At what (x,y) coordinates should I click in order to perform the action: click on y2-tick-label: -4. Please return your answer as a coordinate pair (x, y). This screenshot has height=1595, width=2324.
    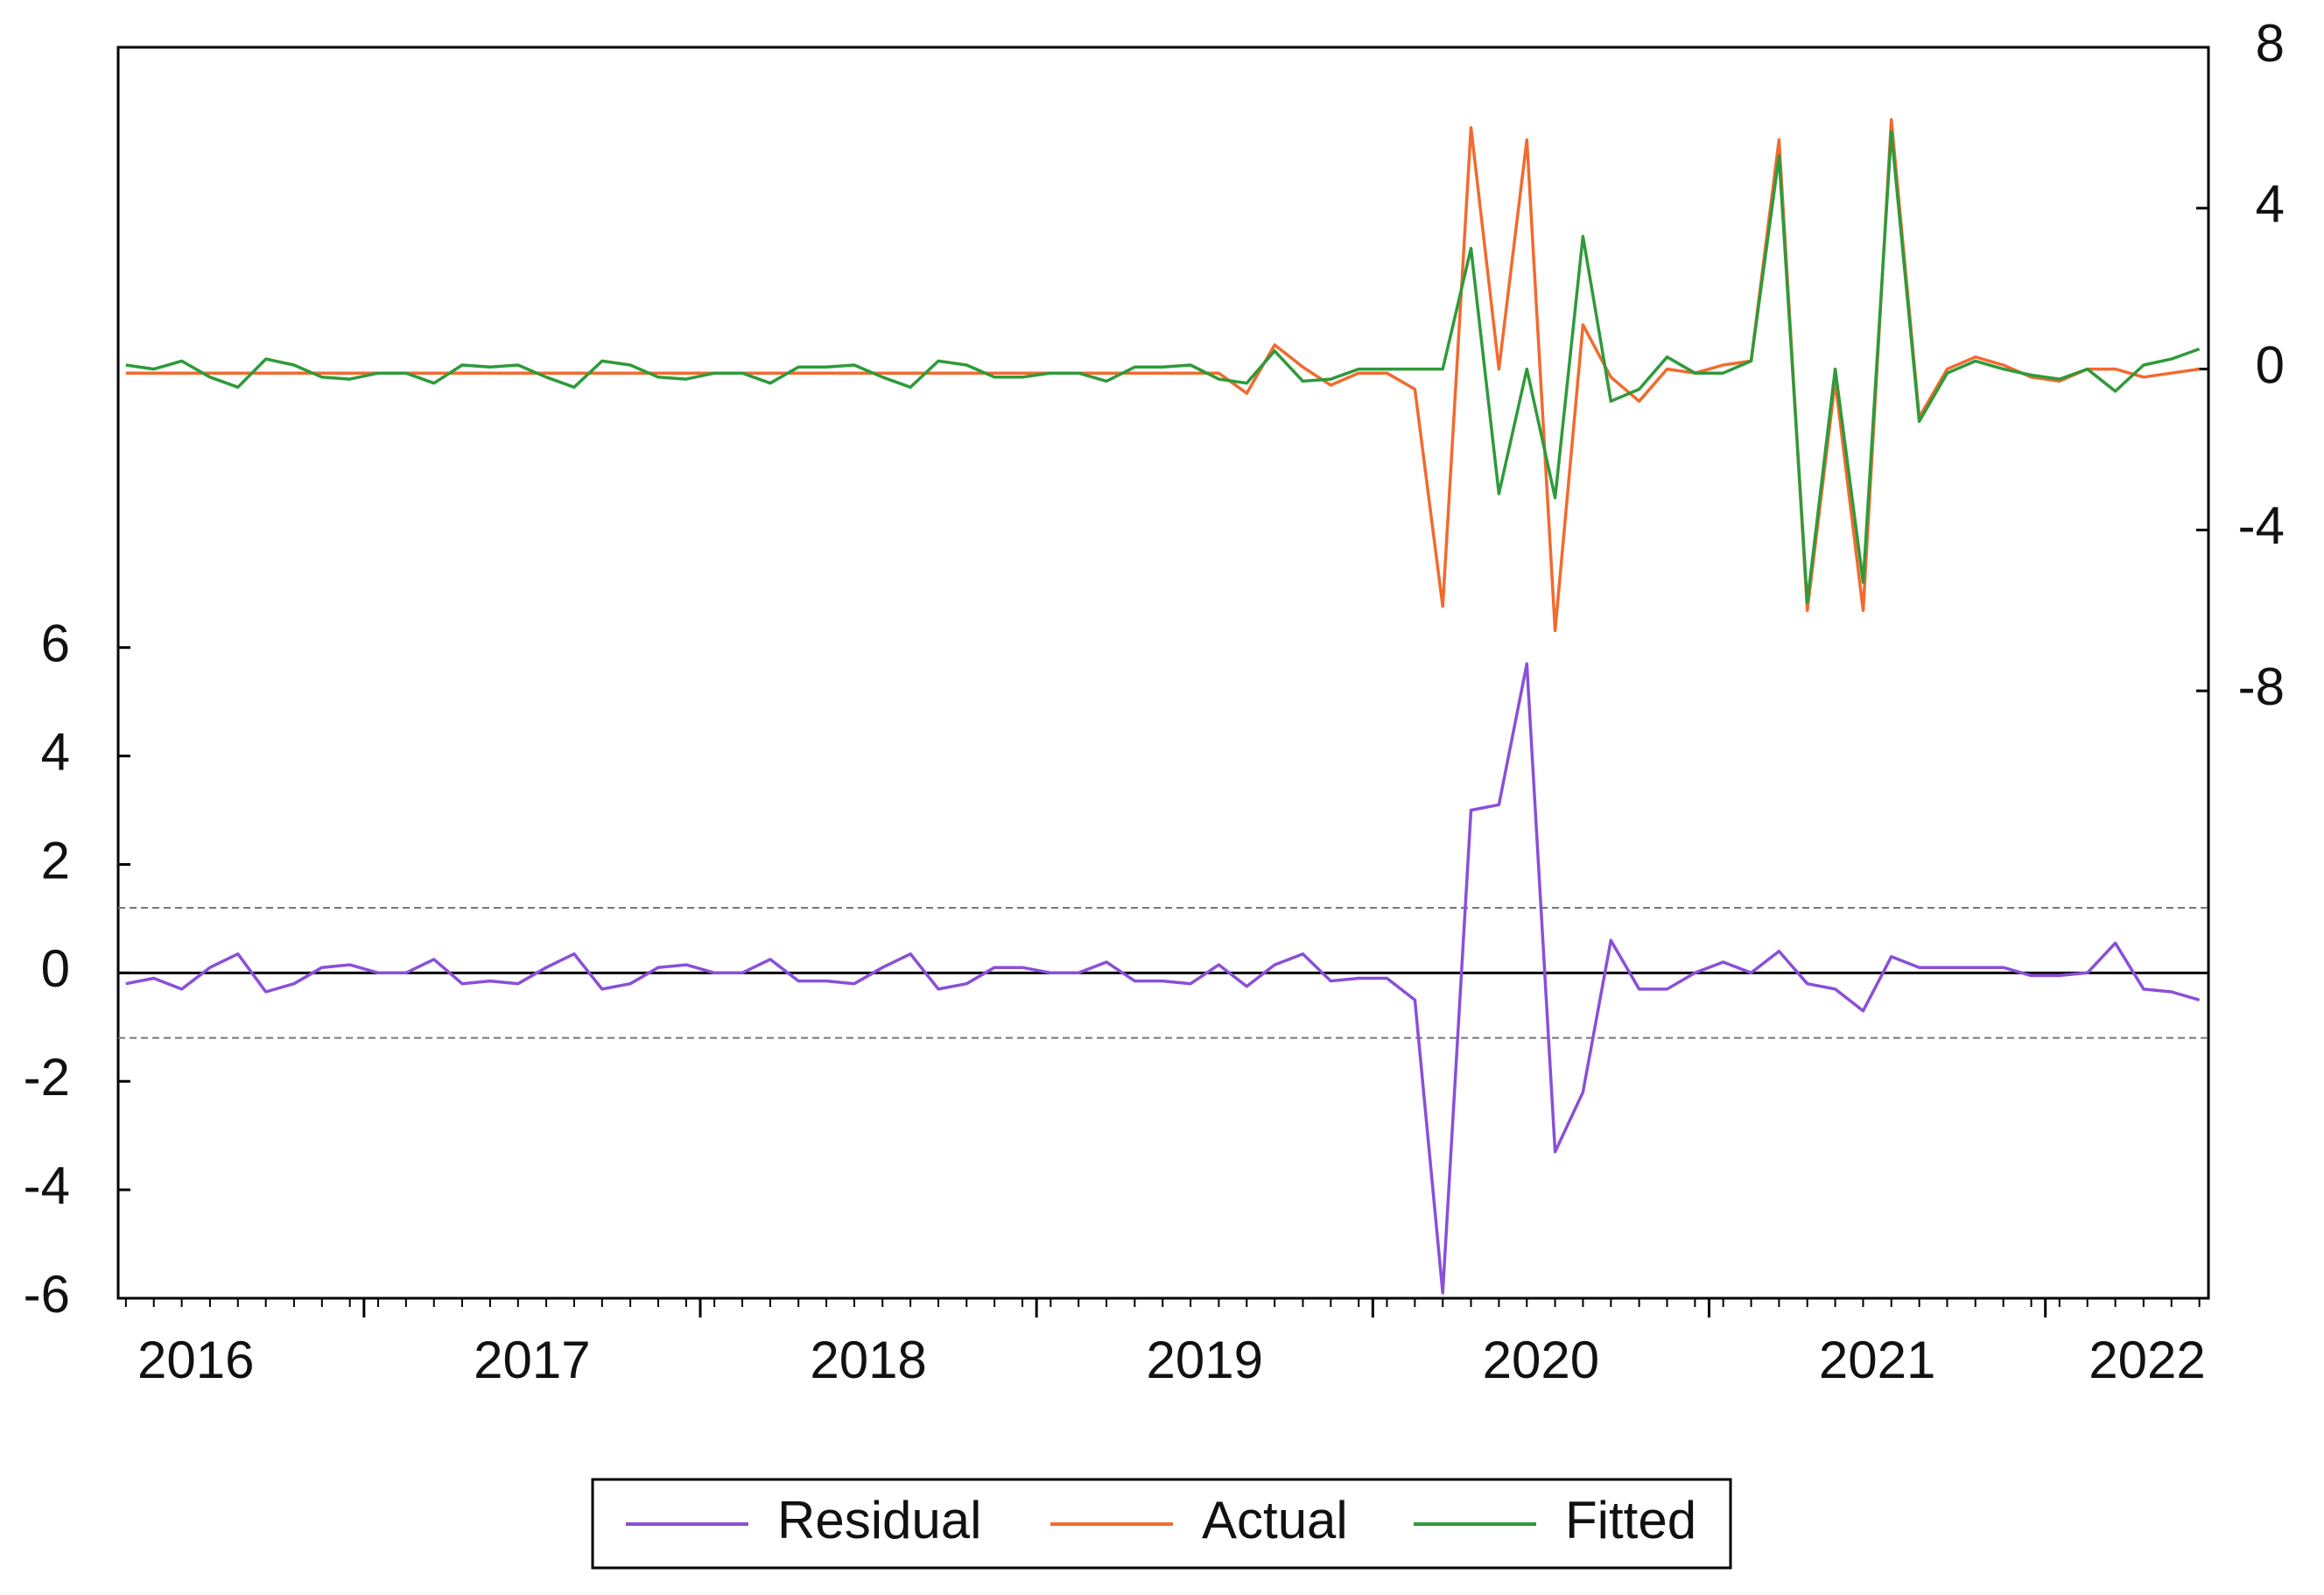
    Looking at the image, I should click on (2261, 525).